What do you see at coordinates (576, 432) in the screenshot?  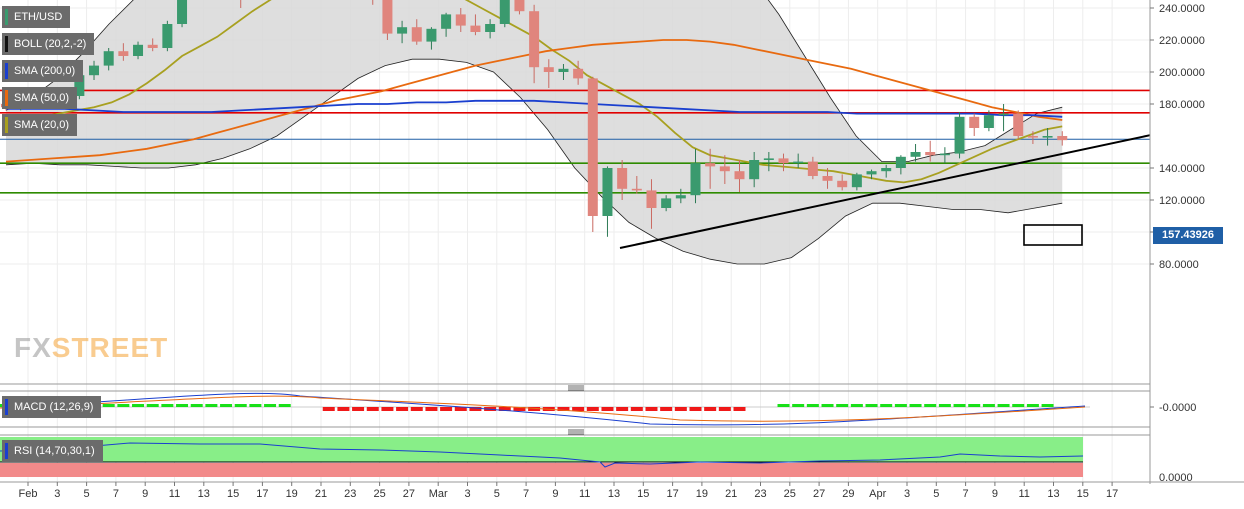 I see `panel-resize-handle` at bounding box center [576, 432].